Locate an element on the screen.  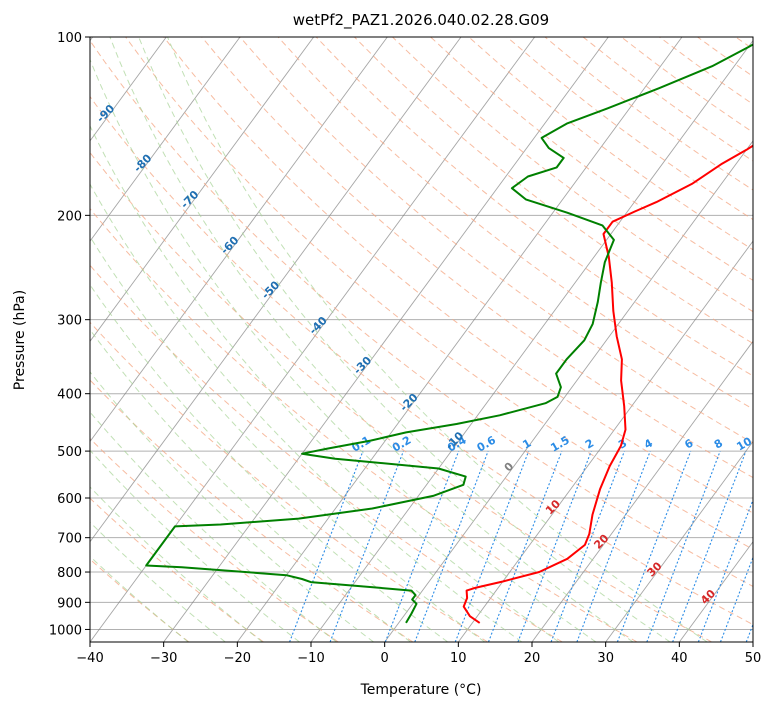
mixing-ratio-label: 10 is located at coordinates (744, 443).